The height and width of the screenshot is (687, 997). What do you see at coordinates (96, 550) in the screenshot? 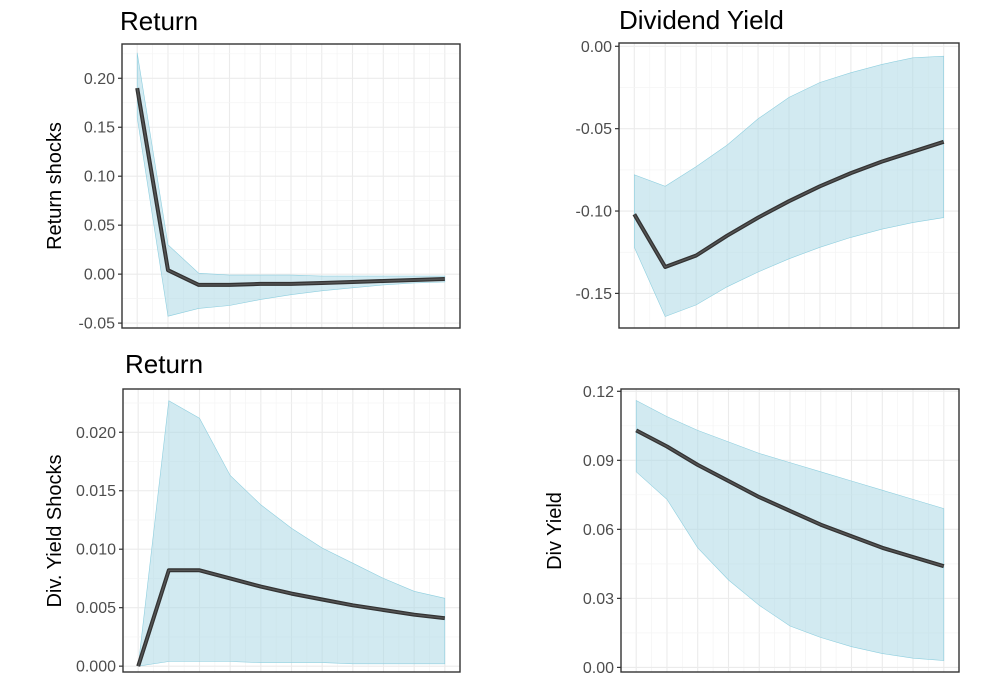
I see `y-tick-label: 0.010` at bounding box center [96, 550].